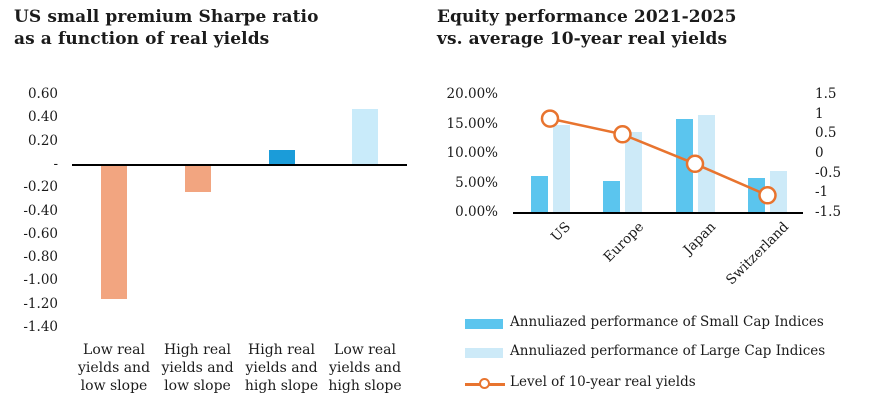  What do you see at coordinates (40, 303) in the screenshot?
I see `sharpe-y-axis-tick: -1.20` at bounding box center [40, 303].